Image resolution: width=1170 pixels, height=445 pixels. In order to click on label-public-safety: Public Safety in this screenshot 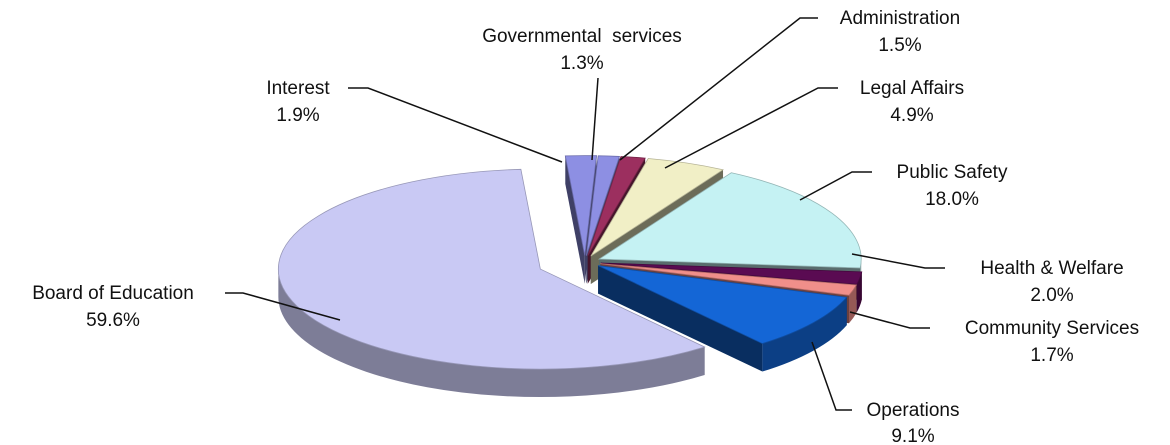, I will do `click(952, 172)`.